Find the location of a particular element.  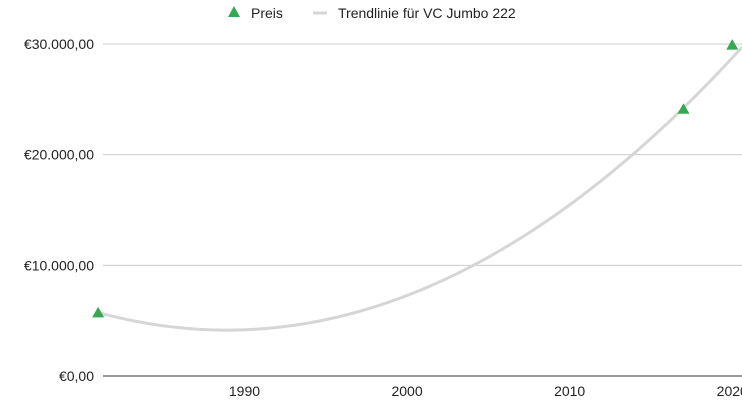

legend-marker-triangle-icon is located at coordinates (234, 11).